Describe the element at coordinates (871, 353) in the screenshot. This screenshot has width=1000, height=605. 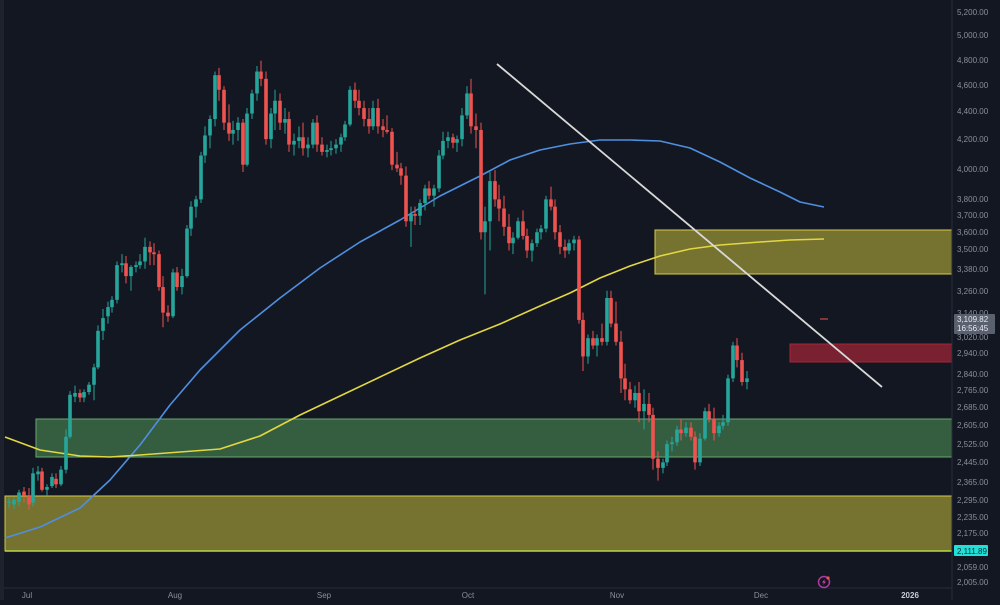
I see `demand-zone-red` at that location.